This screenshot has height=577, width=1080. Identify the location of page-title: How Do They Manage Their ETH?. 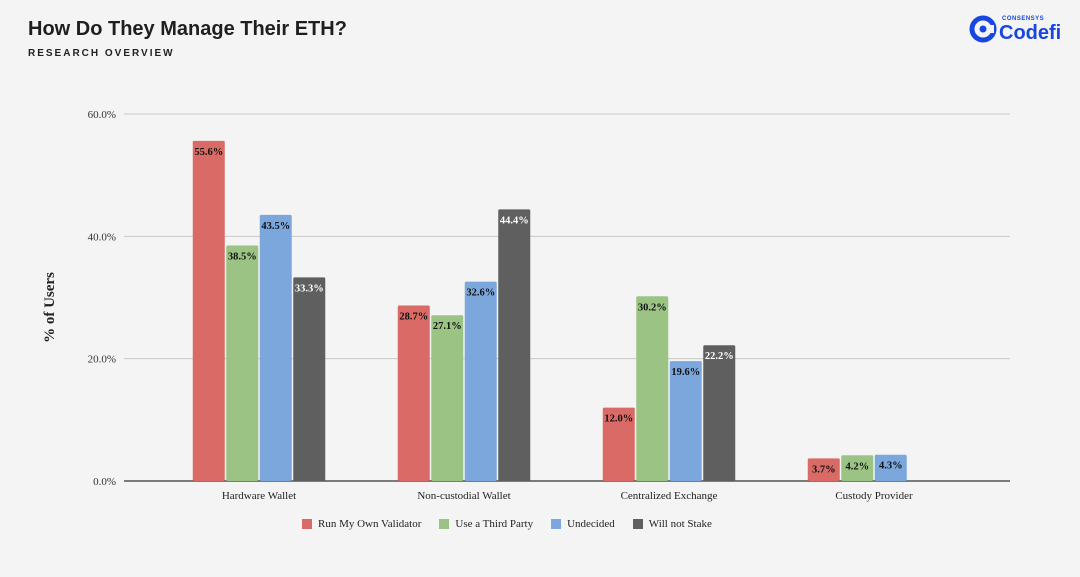
(187, 29).